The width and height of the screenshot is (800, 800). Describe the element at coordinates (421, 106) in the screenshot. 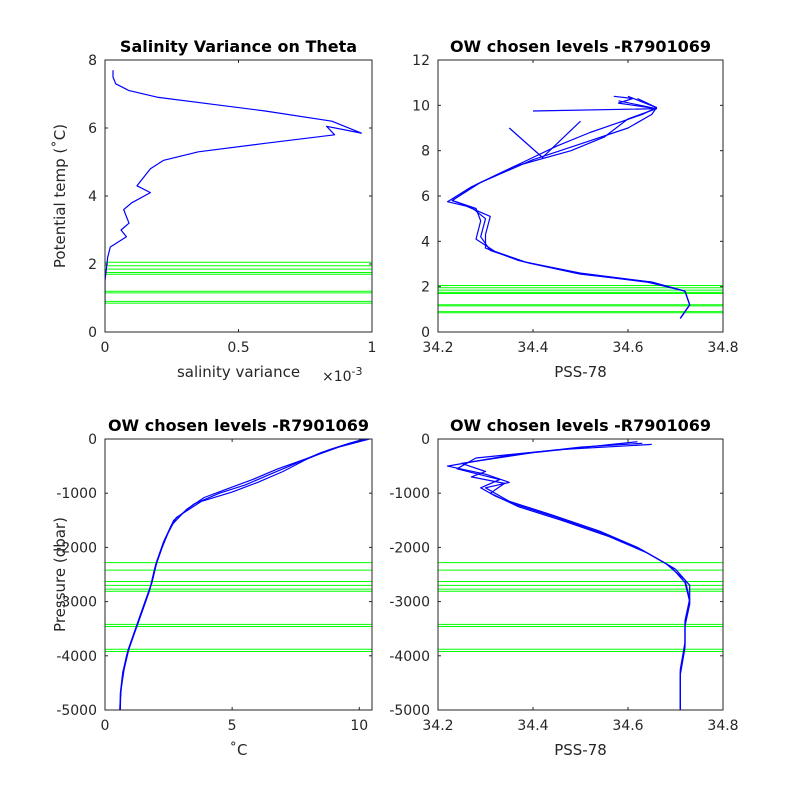

I see `y-tick-label: 10` at that location.